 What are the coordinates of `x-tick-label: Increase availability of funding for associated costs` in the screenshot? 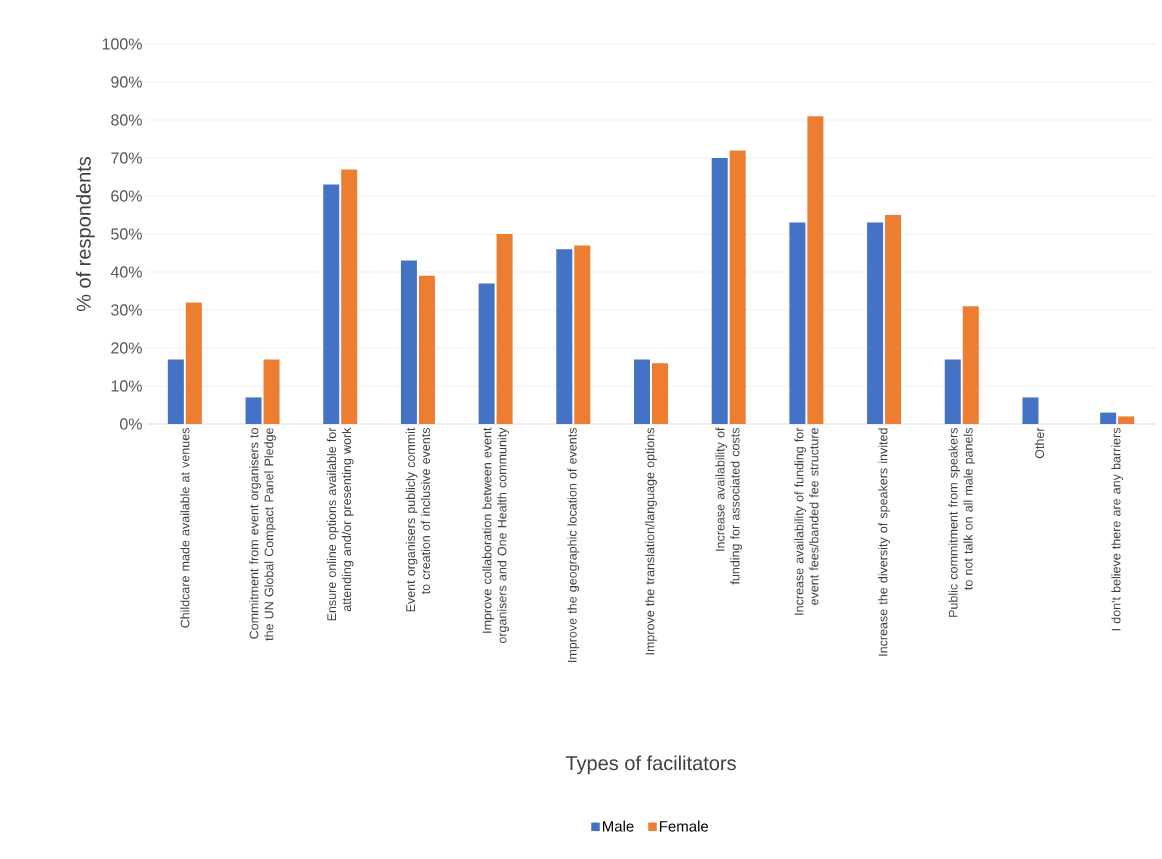 It's located at (729, 506).